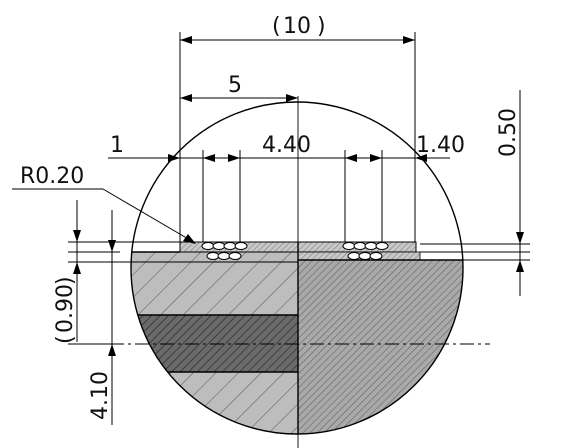 The height and width of the screenshot is (448, 563). Describe the element at coordinates (297, 26) in the screenshot. I see `dim-overall-width: 10` at that location.